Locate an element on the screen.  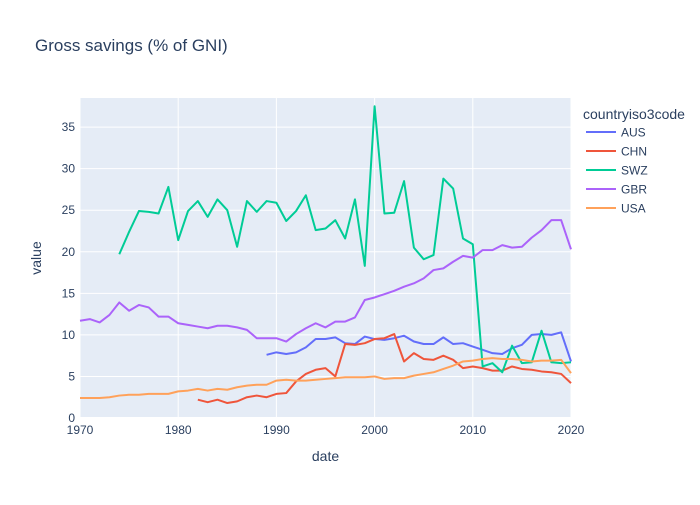
chart-title: Gross savings (% of GNI) is located at coordinates (131, 45).